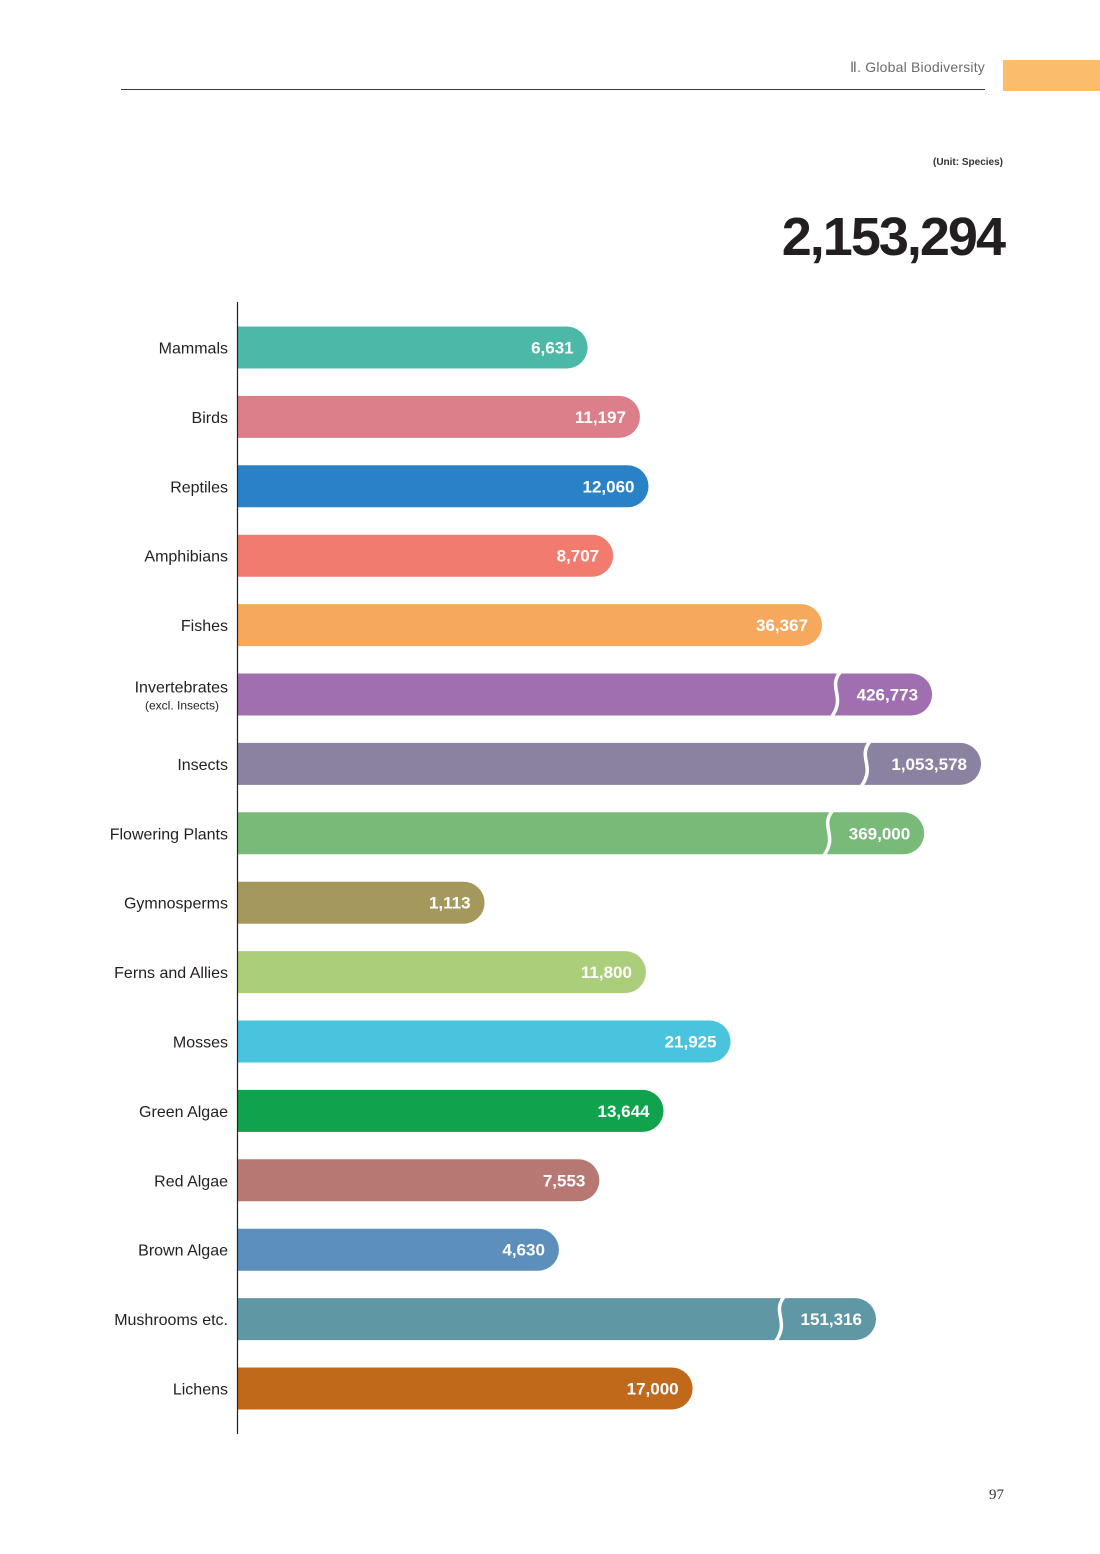  Describe the element at coordinates (600, 417) in the screenshot. I see `value-label-birds: 11,197` at that location.